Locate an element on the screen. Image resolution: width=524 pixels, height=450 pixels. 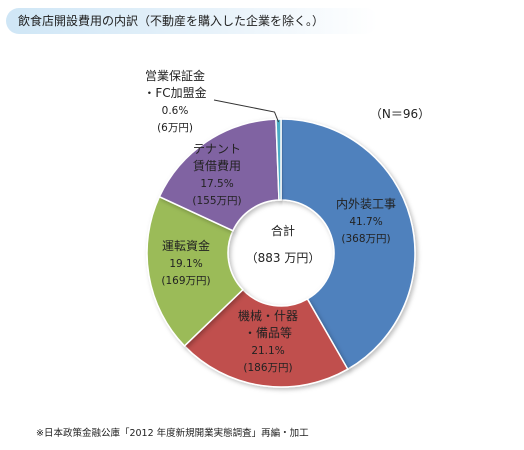
slice-3-name-label: 運転資金 is located at coordinates (186, 245).